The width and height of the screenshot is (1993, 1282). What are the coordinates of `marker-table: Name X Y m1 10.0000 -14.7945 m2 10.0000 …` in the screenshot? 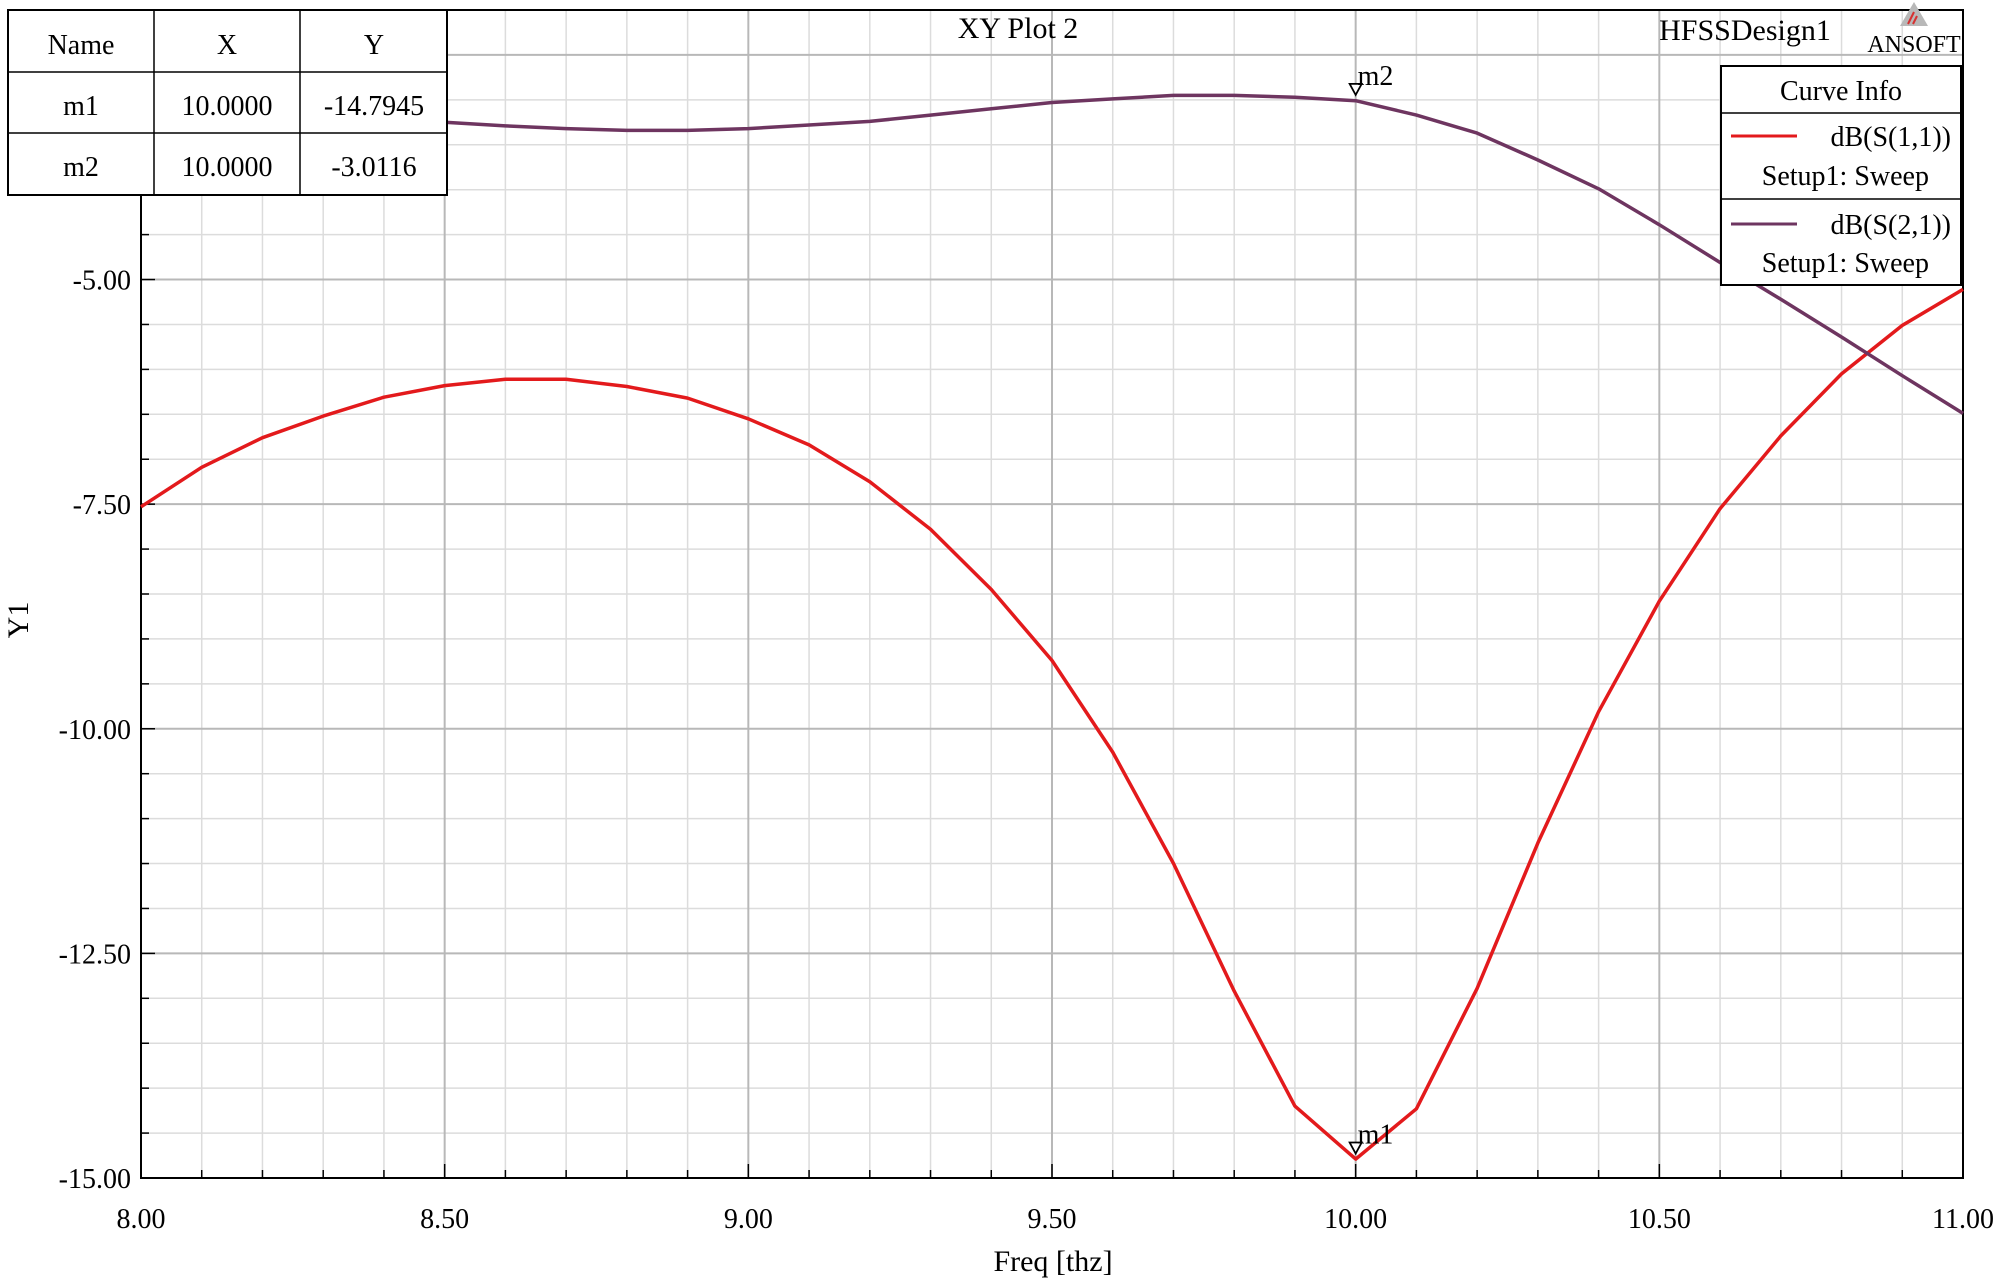 It's located at (227, 102).